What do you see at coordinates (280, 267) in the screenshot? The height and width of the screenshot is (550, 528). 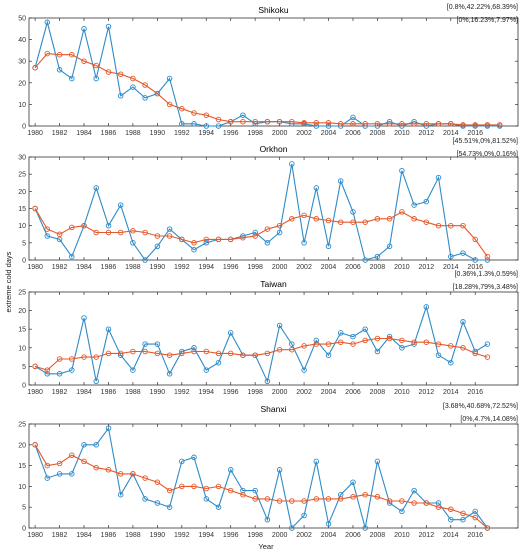 I see `x-tick-label: 2000` at bounding box center [280, 267].